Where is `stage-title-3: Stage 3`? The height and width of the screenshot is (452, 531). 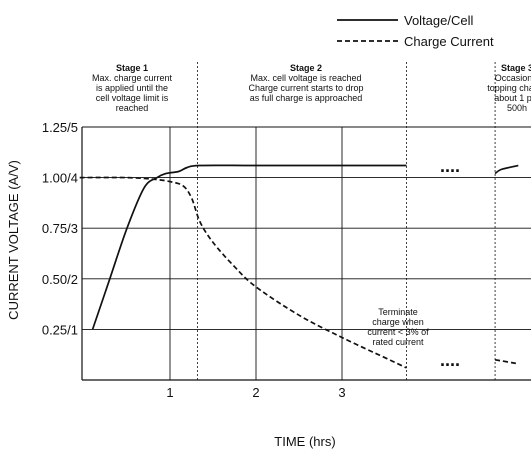
stage-title-3: Stage 3 is located at coordinates (516, 68).